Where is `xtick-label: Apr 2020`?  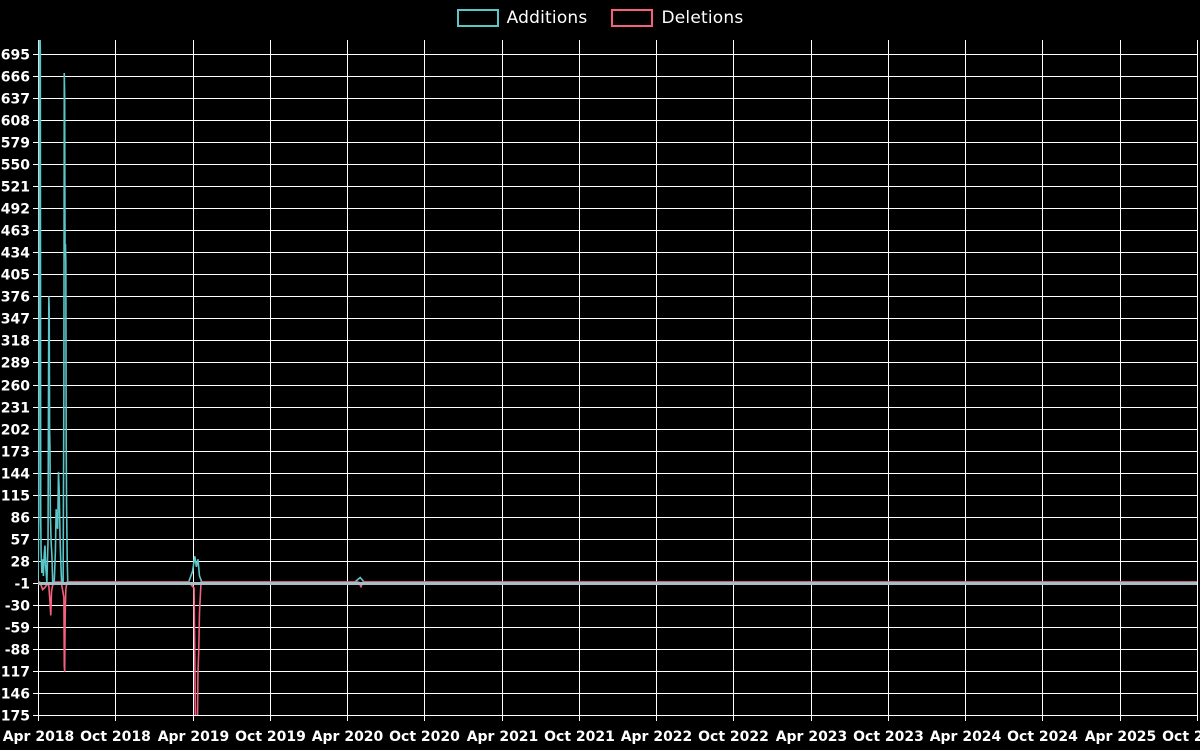
xtick-label: Apr 2020 is located at coordinates (348, 737).